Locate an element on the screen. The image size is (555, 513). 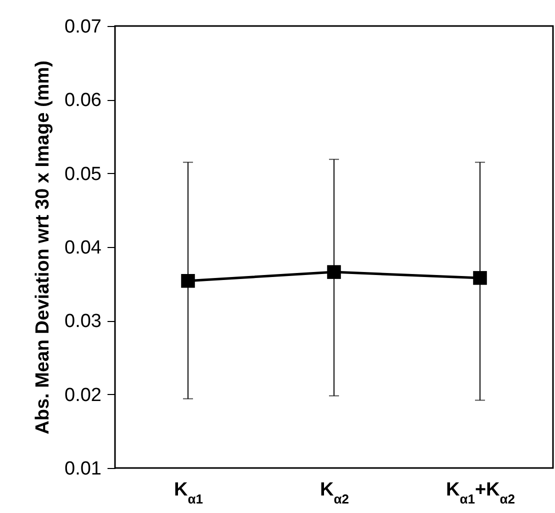
y-axis-title: Abs. Mean Deviation wrt 30 x Image (mm) is located at coordinates (43, 247).